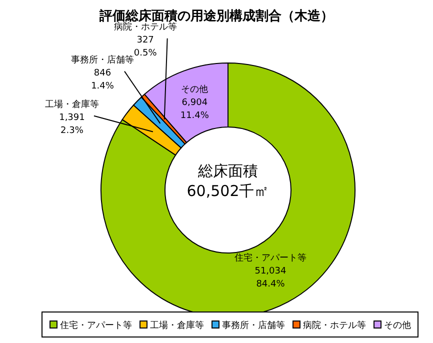 The width and height of the screenshot is (433, 343). What do you see at coordinates (145, 26) in the screenshot?
I see `slice-label: 病院・ホテル等` at bounding box center [145, 26].